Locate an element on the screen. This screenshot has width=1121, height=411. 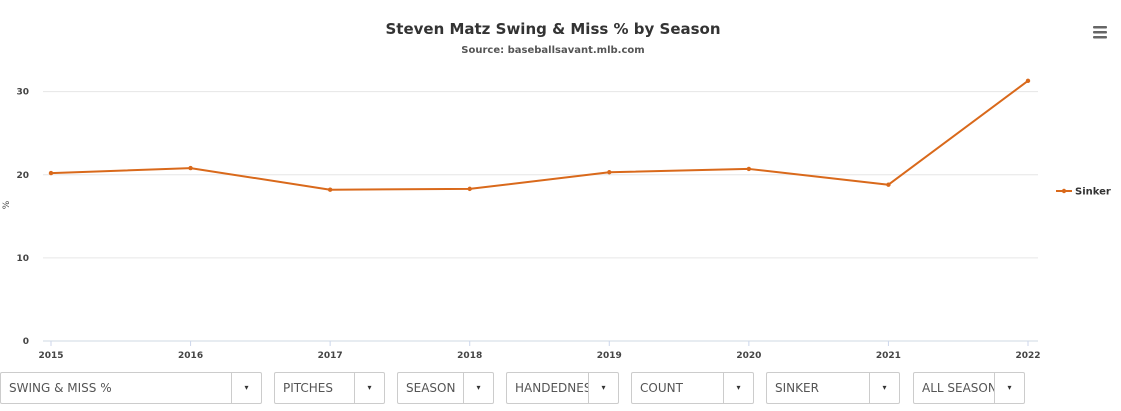
hamburger-menu-icon is located at coordinates (1100, 32).